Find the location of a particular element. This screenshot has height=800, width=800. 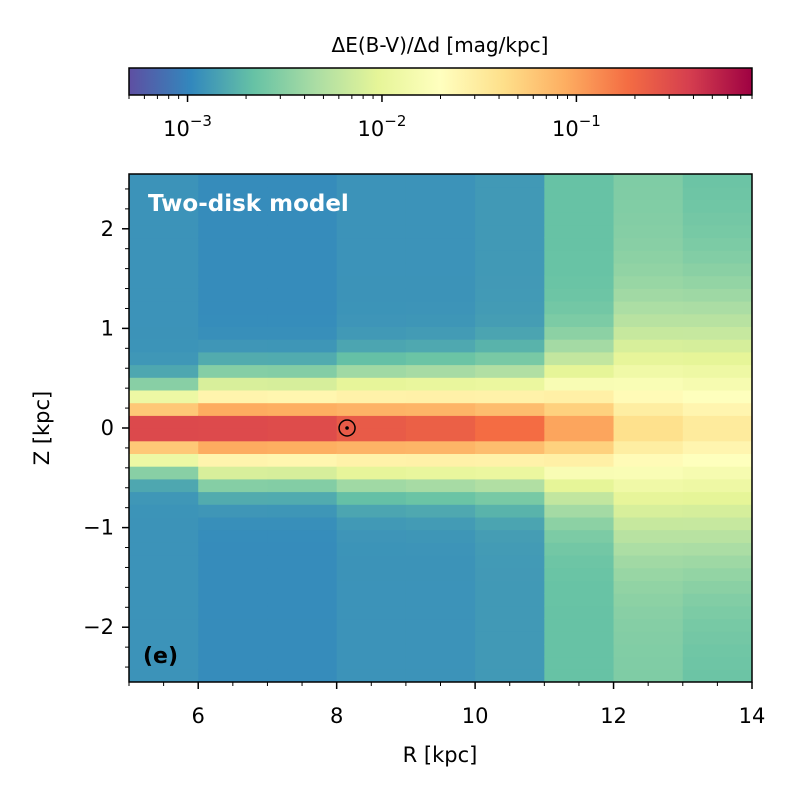

y-tick-label: 2 is located at coordinates (107, 229).